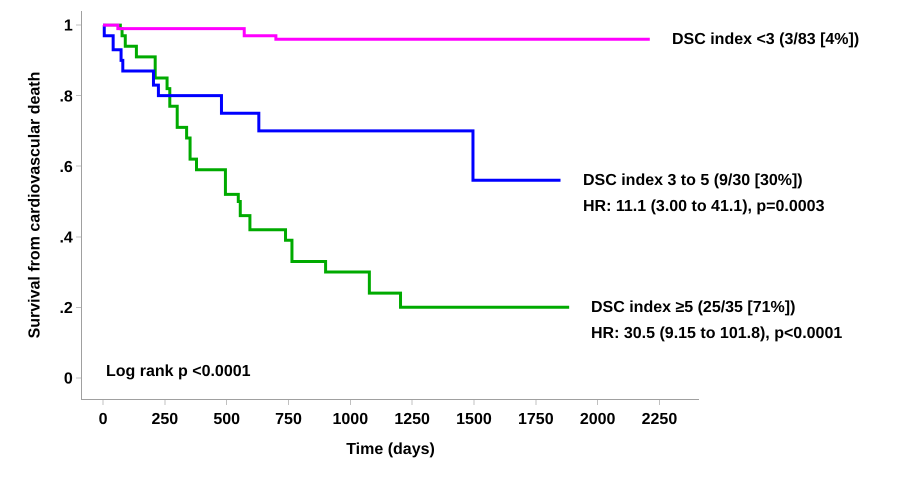 The image size is (912, 482). Describe the element at coordinates (68, 26) in the screenshot. I see `y-tick-label: 1` at that location.